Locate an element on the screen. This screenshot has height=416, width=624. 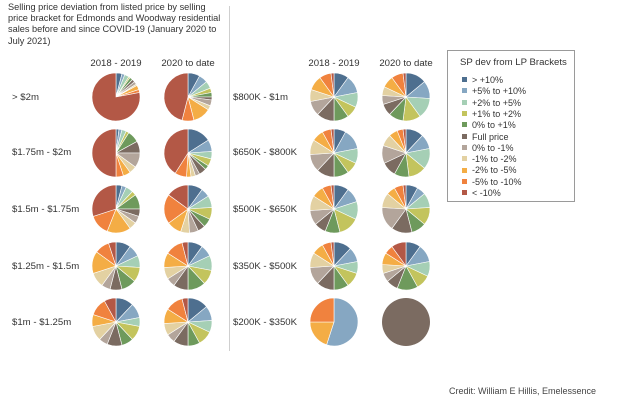
legend-label: Full price is located at coordinates (490, 136).